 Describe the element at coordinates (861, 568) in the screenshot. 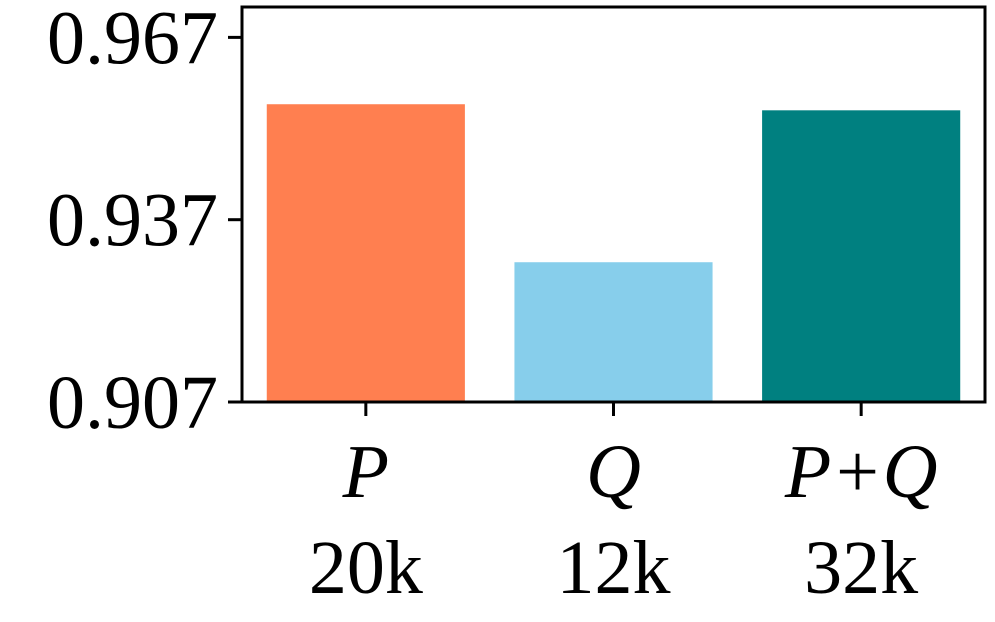

I see `x-tick-sublabel: 32k` at that location.